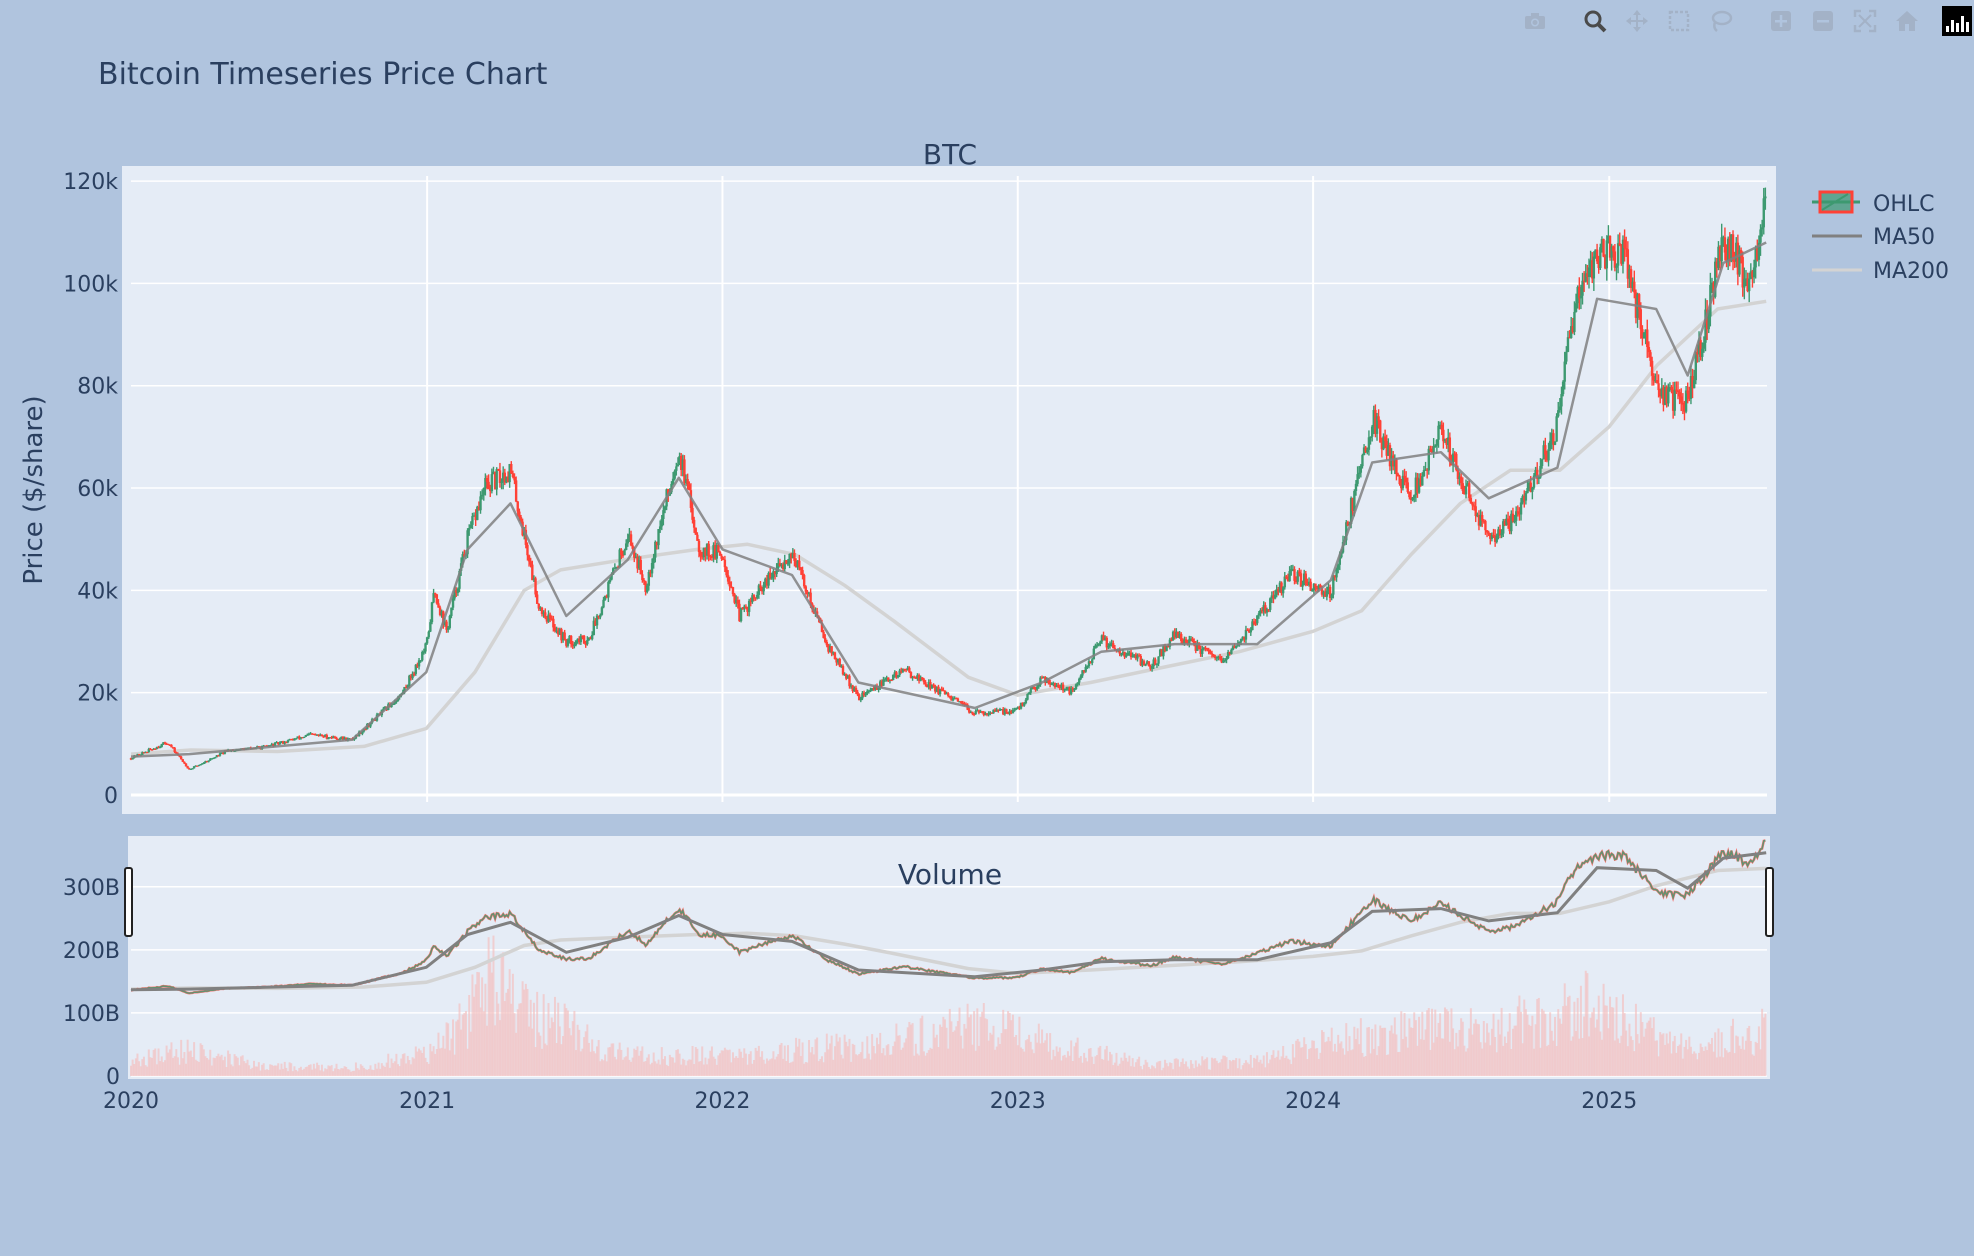 This screenshot has height=1256, width=1974. Describe the element at coordinates (1769, 902) in the screenshot. I see `range-slider-handle-right` at that location.